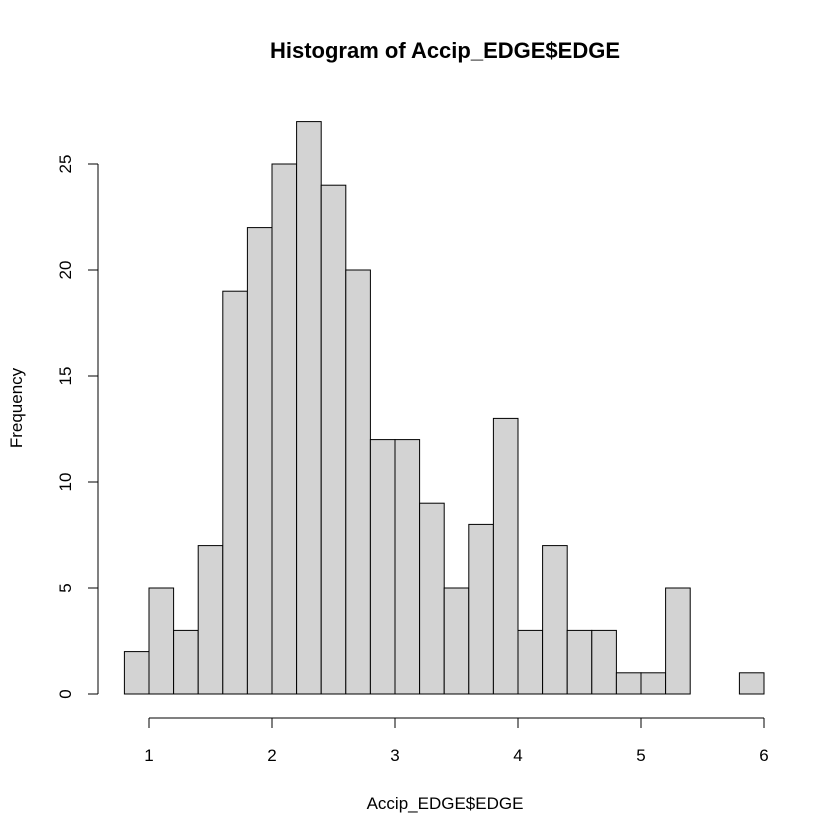 This screenshot has height=840, width=840. What do you see at coordinates (65, 376) in the screenshot?
I see `y-tick-label: 15` at bounding box center [65, 376].